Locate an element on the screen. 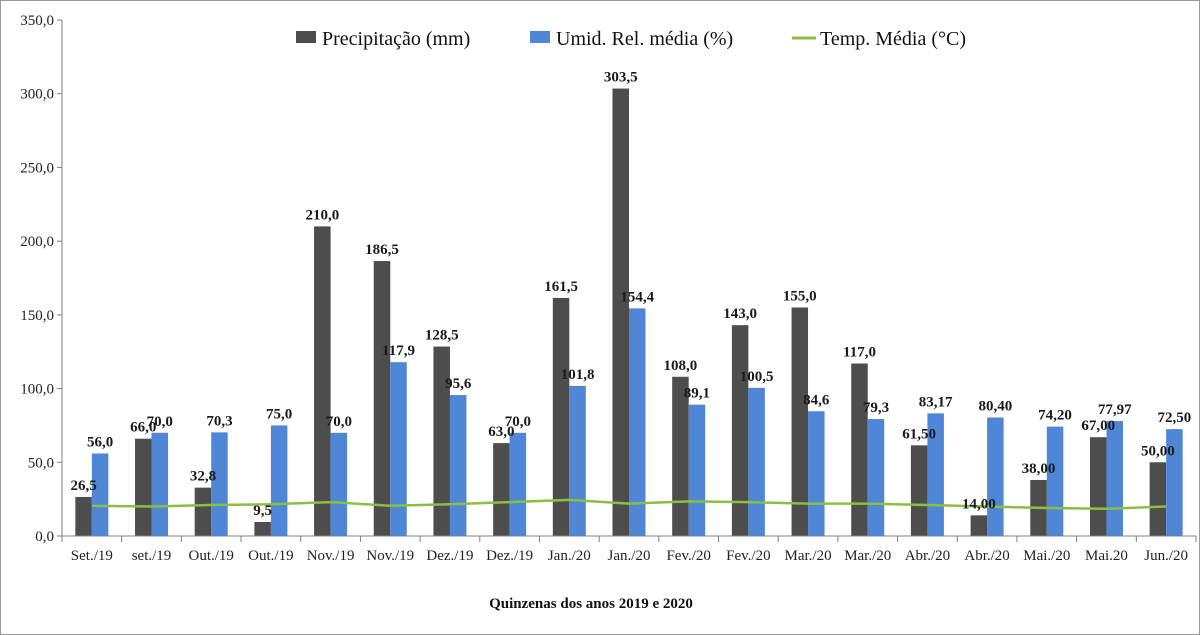 The image size is (1200, 635). humidity-data-label: 72,50 is located at coordinates (1175, 418).